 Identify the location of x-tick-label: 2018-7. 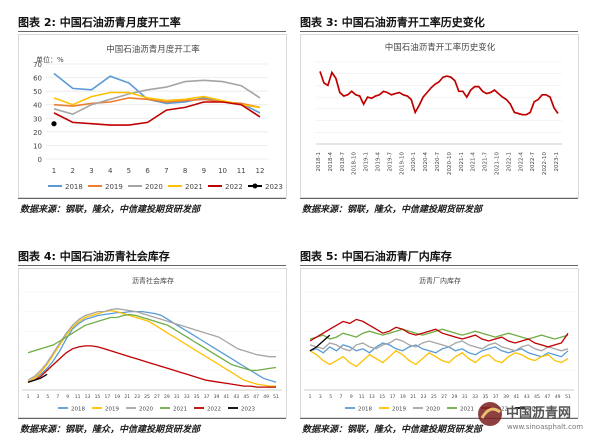
(343, 162).